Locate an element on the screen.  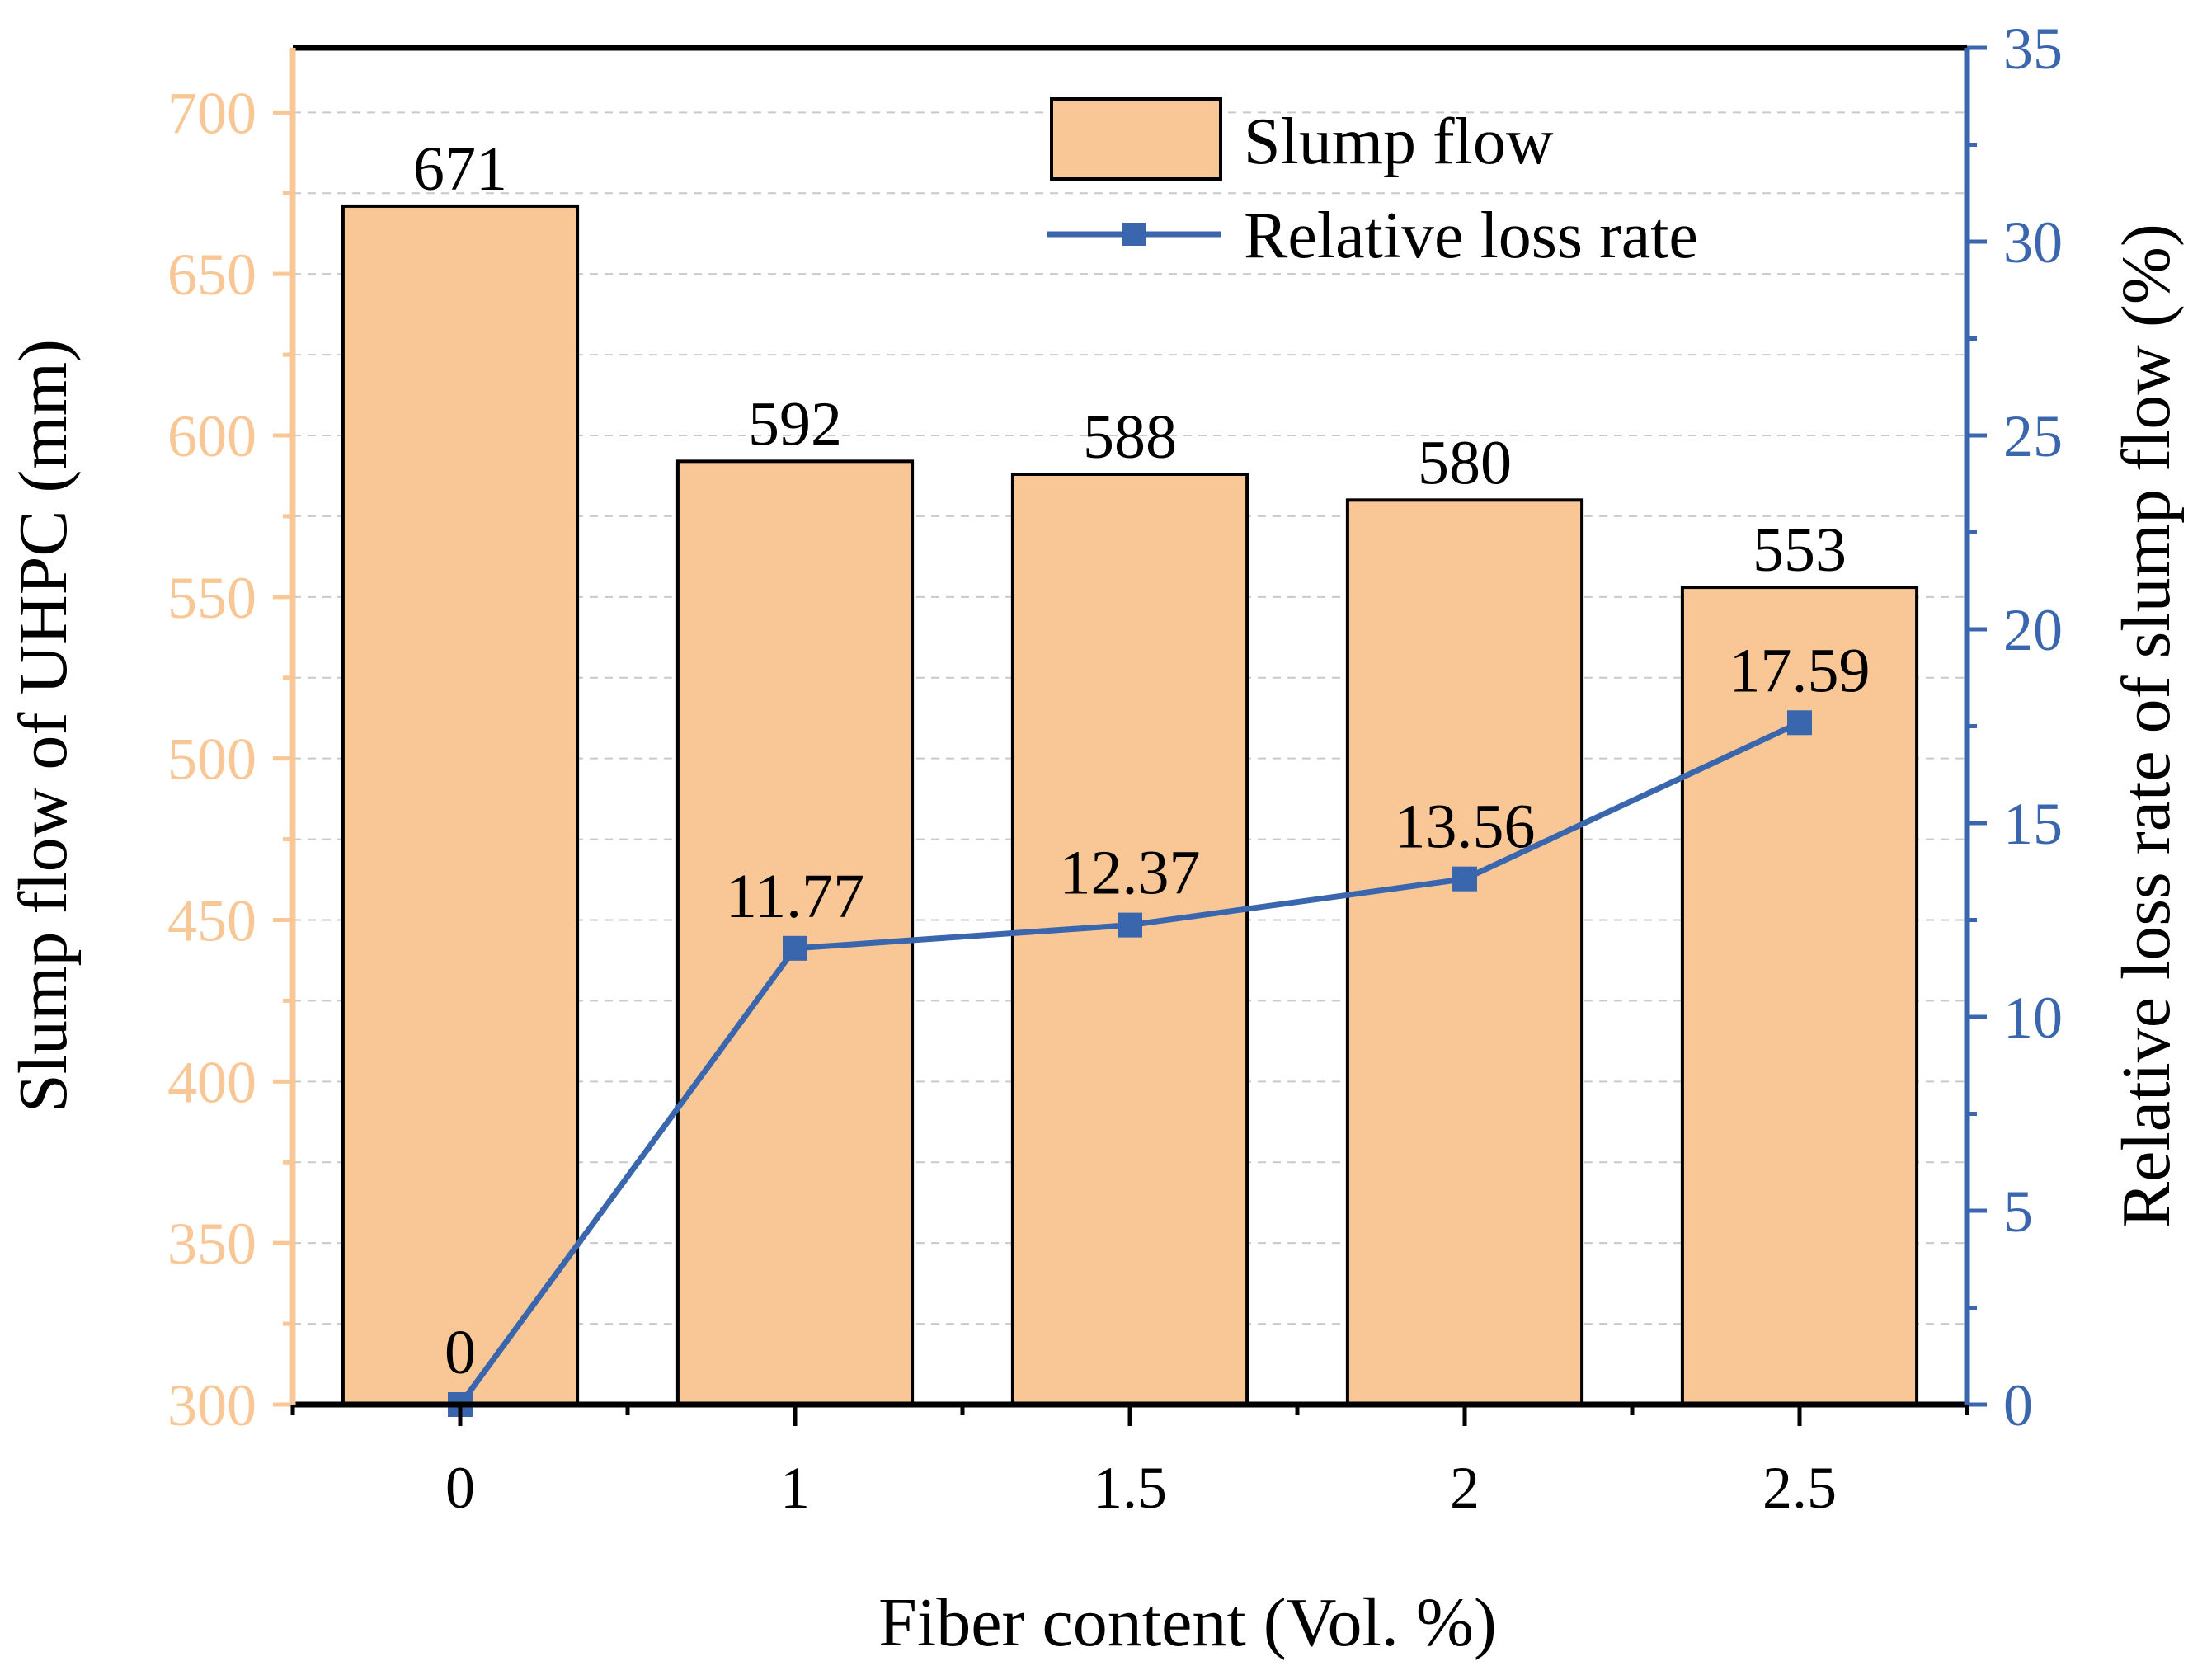
y-left-tick-label: 450 is located at coordinates (212, 921).